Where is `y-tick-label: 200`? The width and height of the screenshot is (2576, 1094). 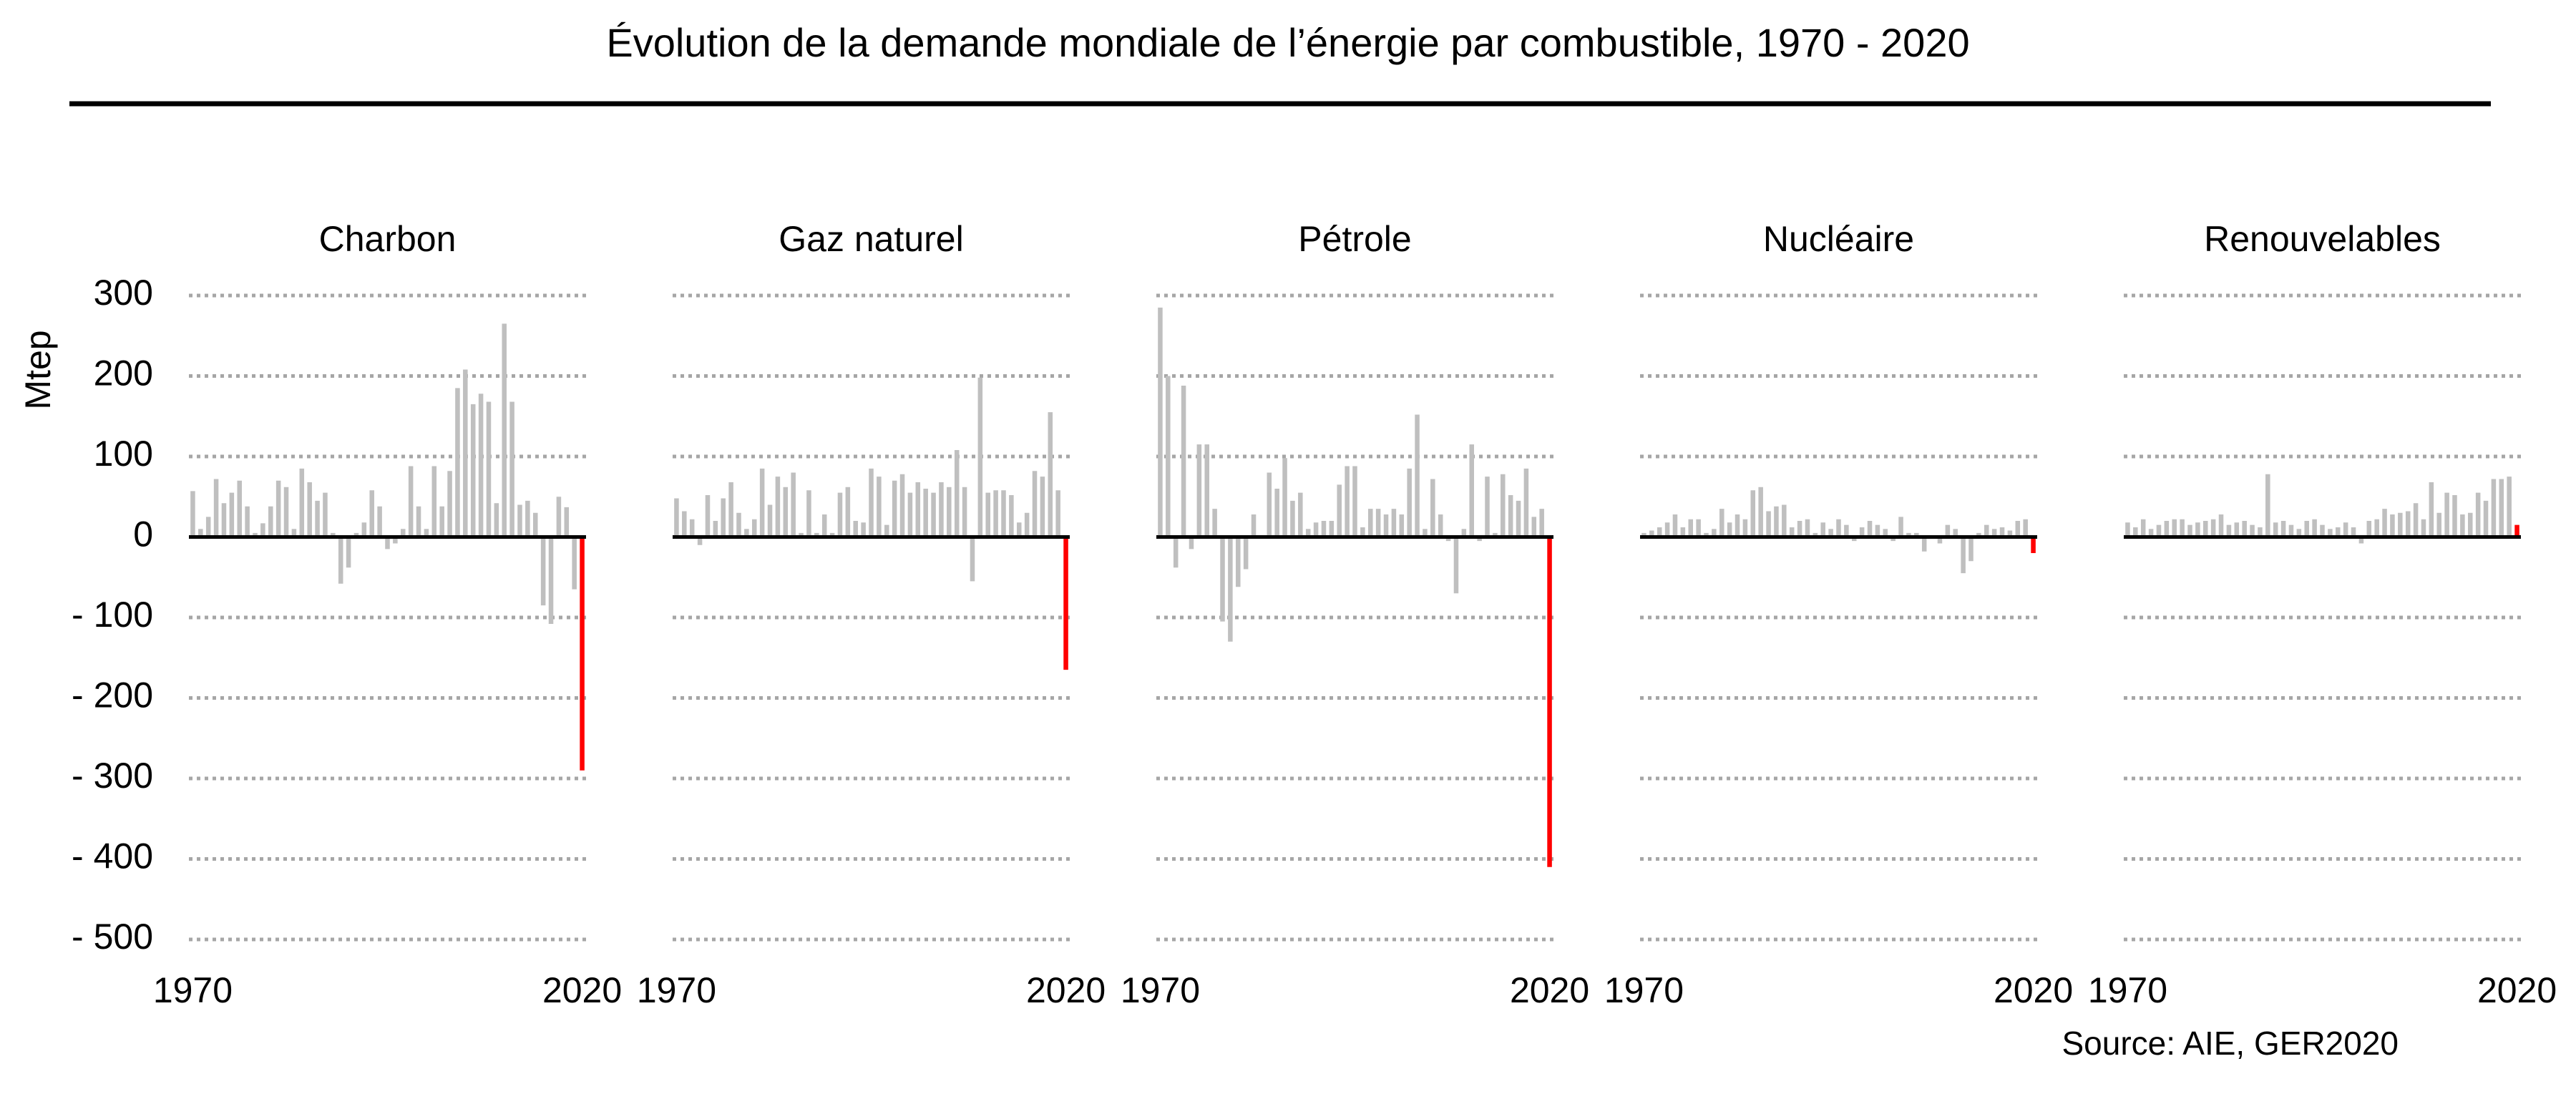
y-tick-label: 200 is located at coordinates (123, 373).